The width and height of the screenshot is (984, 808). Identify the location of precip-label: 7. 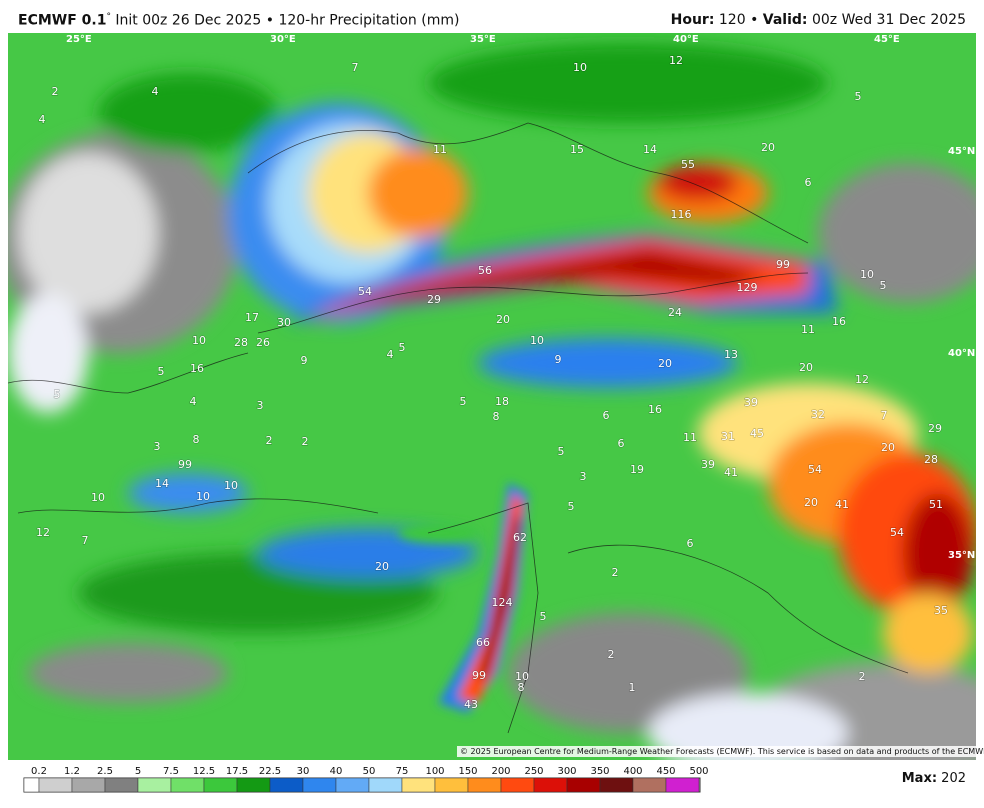
(85, 540).